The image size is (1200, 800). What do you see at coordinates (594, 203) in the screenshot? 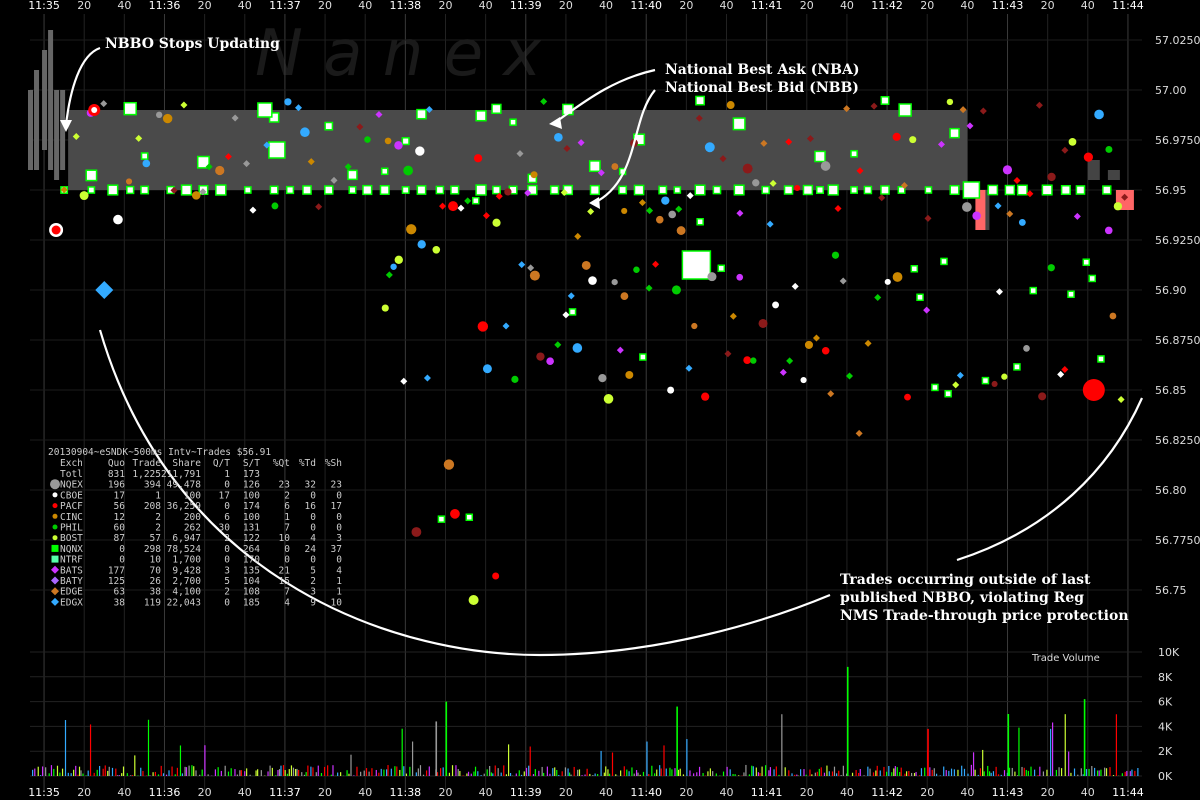
I see `nbb-arrowhead` at bounding box center [594, 203].